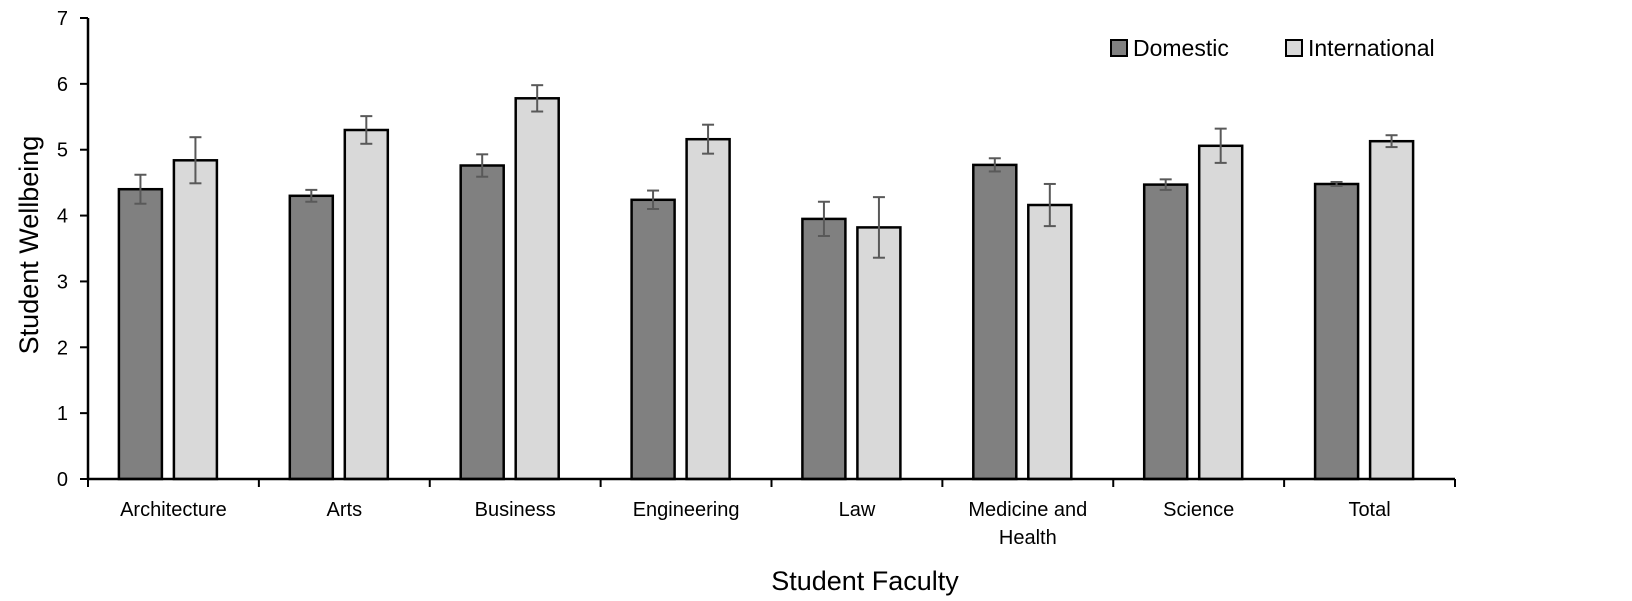 The height and width of the screenshot is (601, 1632). I want to click on y-tick-label: 6, so click(62, 85).